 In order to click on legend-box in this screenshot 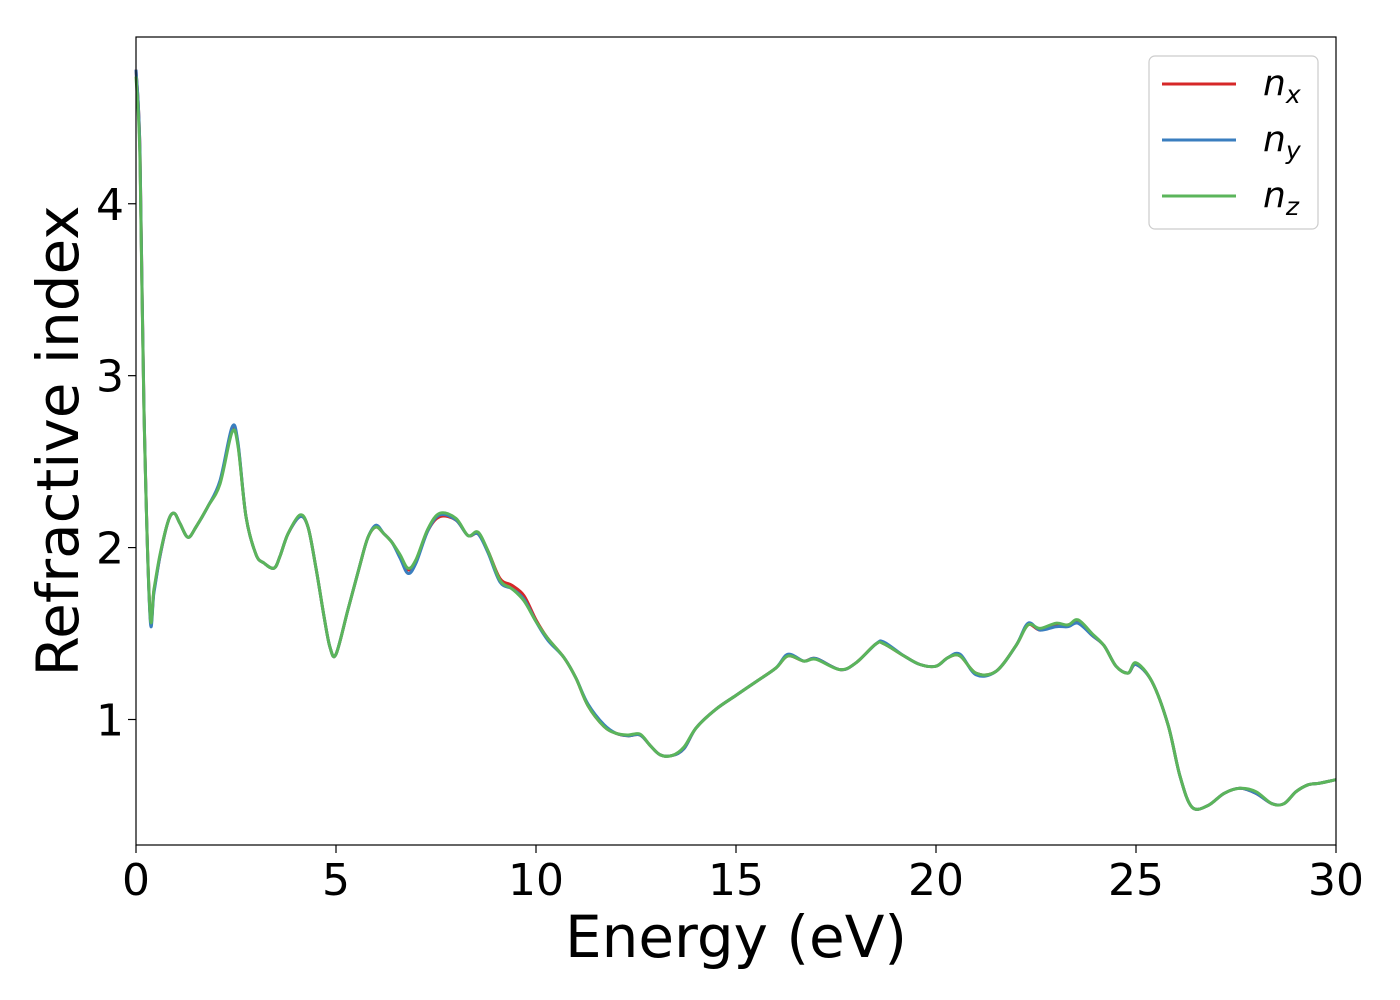, I will do `click(1233, 142)`.